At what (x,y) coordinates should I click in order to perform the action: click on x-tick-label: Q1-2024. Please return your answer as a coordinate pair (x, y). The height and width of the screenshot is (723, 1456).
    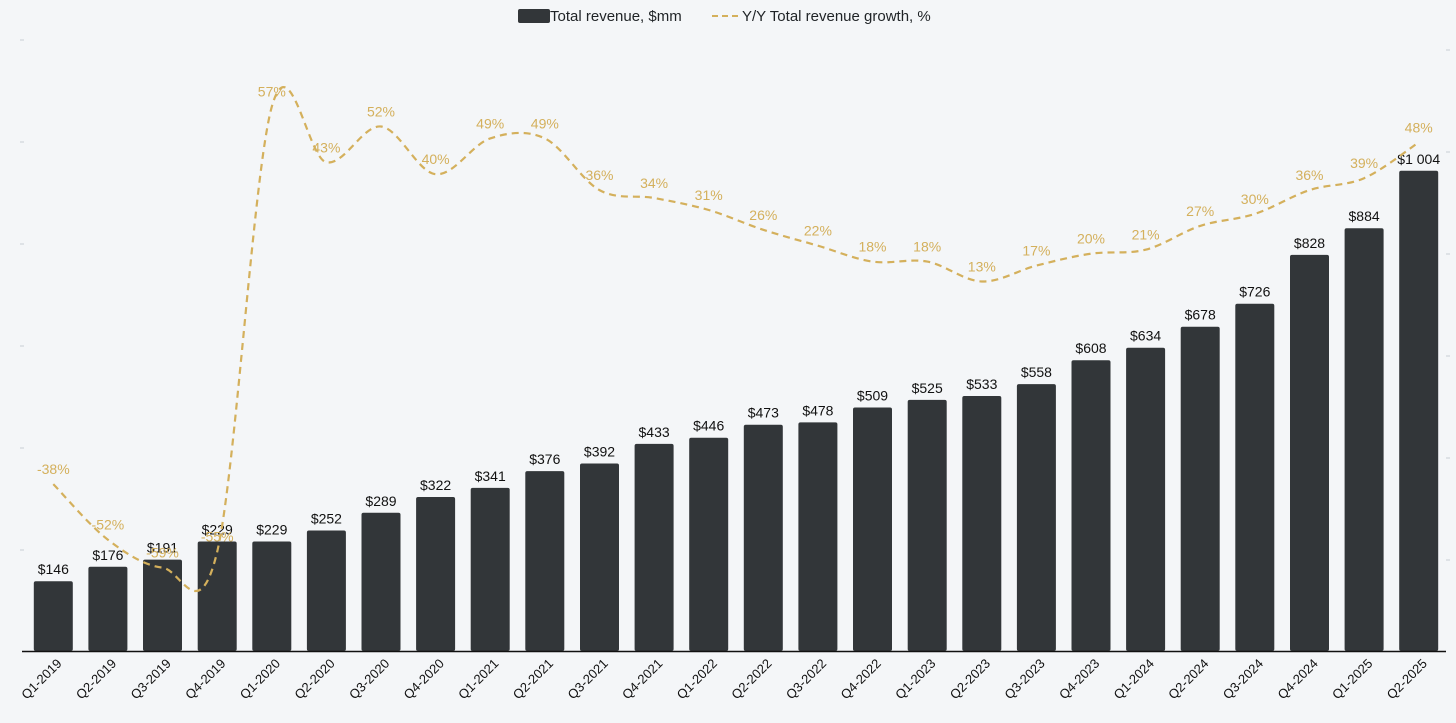
    Looking at the image, I should click on (1134, 679).